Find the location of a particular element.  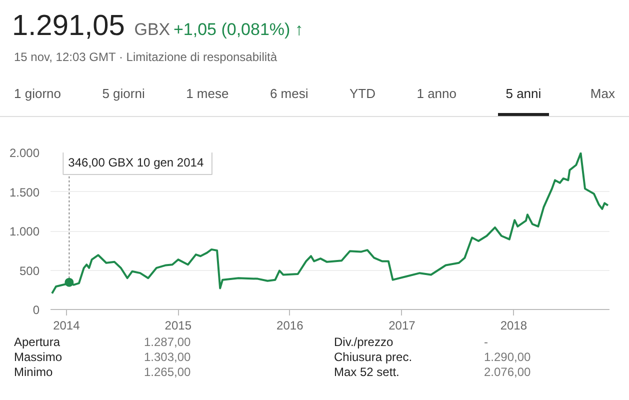

text: 5 giorni is located at coordinates (123, 93).